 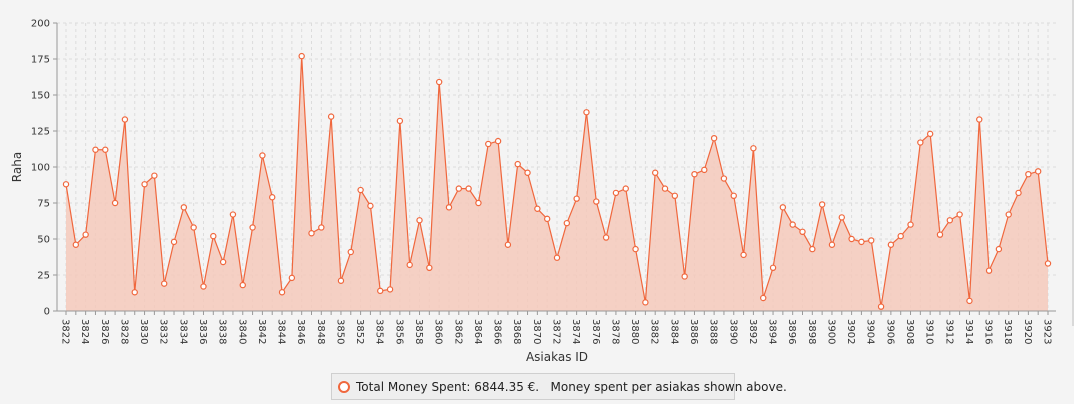 What do you see at coordinates (909, 331) in the screenshot?
I see `x-tick-label: 3908` at bounding box center [909, 331].